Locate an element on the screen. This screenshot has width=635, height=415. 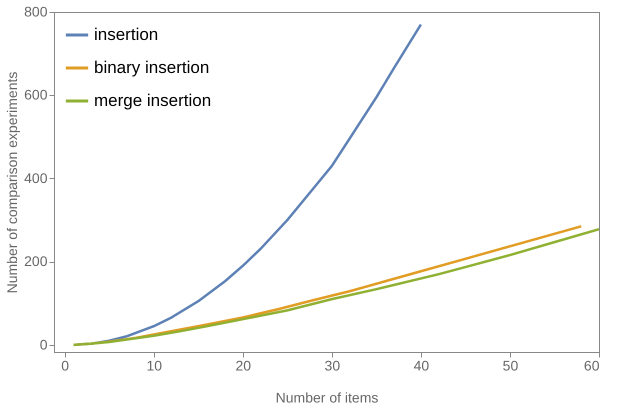
x-tick-label: 40 is located at coordinates (422, 366).